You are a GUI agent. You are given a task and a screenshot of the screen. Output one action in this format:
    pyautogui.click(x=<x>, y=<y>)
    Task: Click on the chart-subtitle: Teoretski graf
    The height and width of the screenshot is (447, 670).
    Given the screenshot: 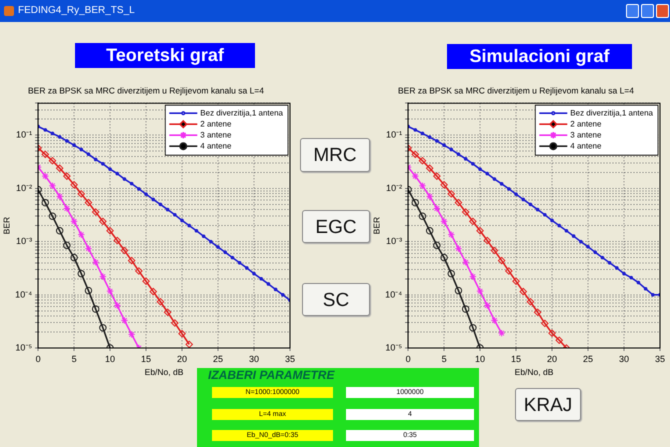 What is the action you would take?
    pyautogui.click(x=165, y=55)
    